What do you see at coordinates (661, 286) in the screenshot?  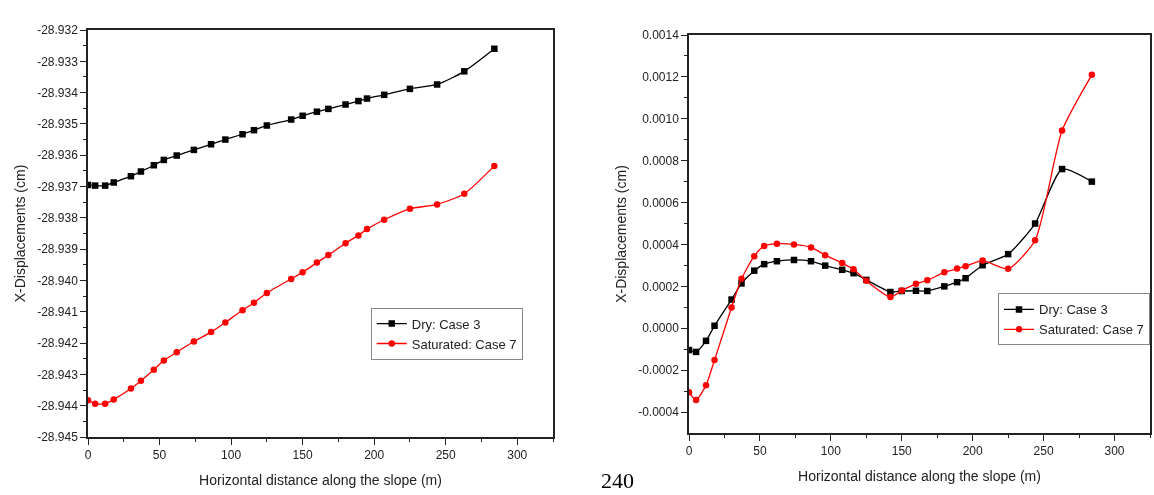 I see `y-tick-label: 0.0002` at bounding box center [661, 286].